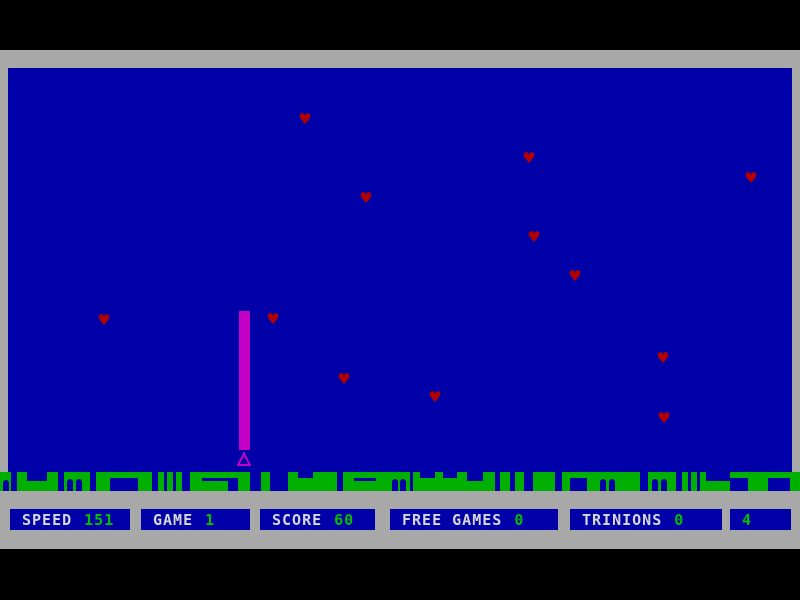 This screenshot has height=600, width=800. I want to click on status-box: SCORE 60, so click(317, 519).